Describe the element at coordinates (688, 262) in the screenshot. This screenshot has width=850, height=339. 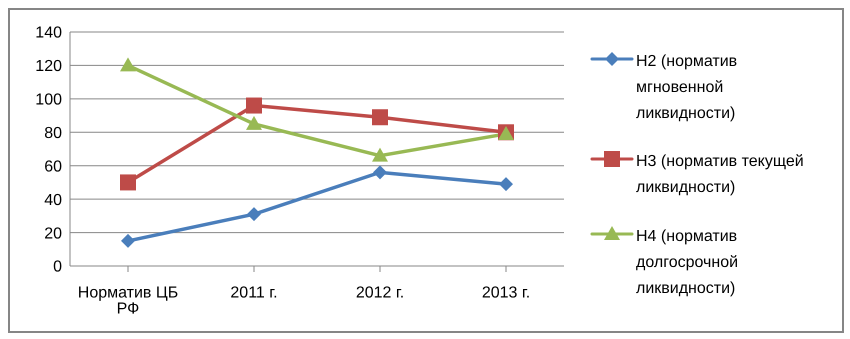
I see `legend-label: Н4 (норматив долгосрочной ликвидности)` at that location.